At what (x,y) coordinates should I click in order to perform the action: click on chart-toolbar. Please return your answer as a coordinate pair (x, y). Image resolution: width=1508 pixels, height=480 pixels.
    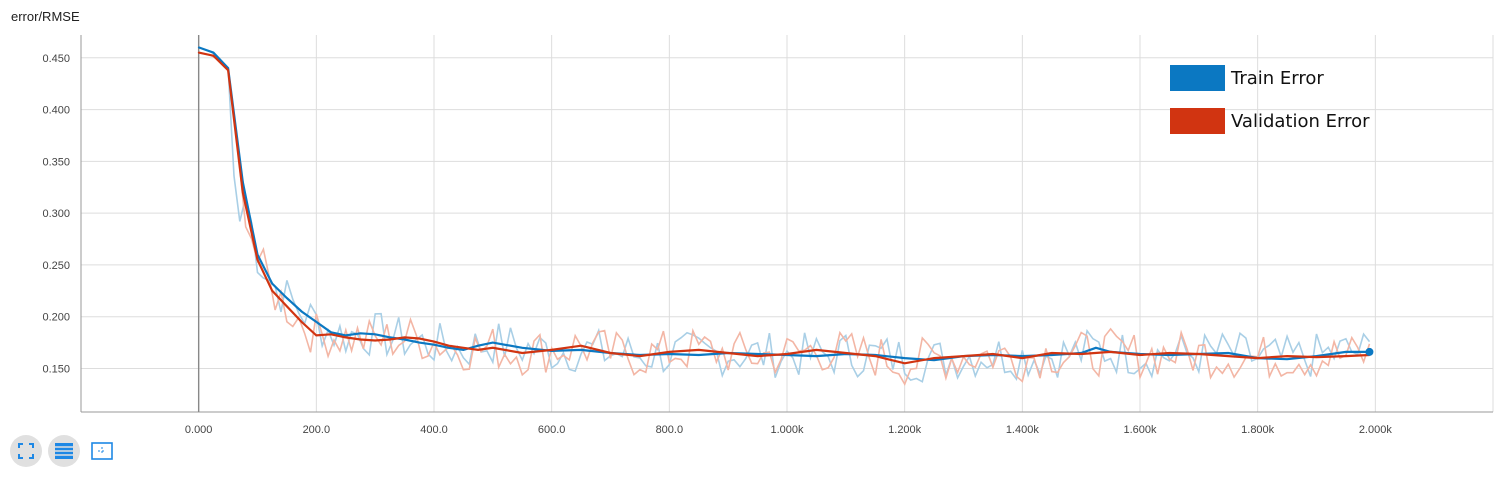
    Looking at the image, I should click on (64, 451).